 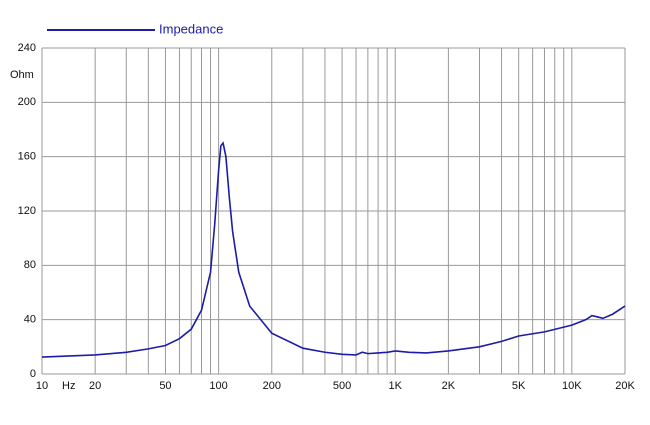 What do you see at coordinates (27, 211) in the screenshot?
I see `y-tick-label: 120` at bounding box center [27, 211].